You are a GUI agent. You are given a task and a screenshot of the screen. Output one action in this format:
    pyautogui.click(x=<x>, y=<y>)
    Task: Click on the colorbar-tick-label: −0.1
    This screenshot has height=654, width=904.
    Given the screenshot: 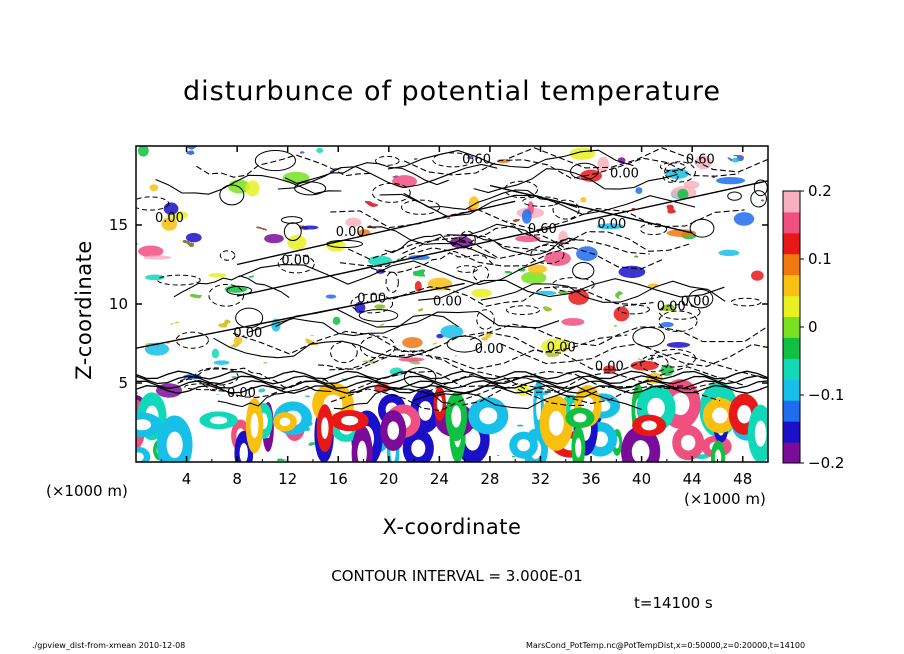 What is the action you would take?
    pyautogui.click(x=826, y=395)
    